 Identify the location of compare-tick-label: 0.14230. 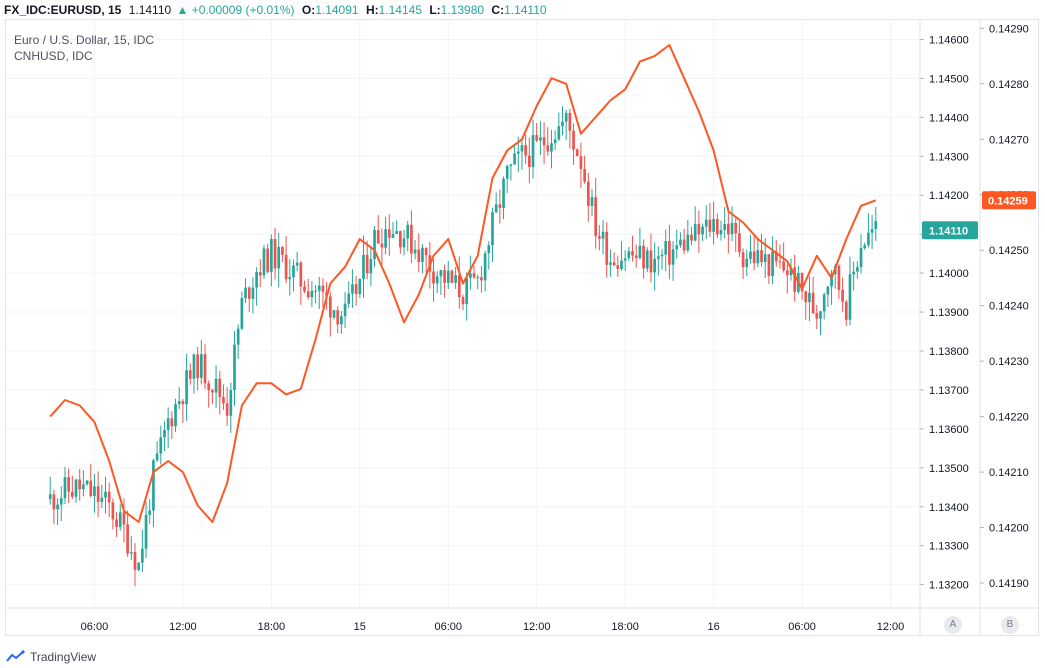
(1009, 362).